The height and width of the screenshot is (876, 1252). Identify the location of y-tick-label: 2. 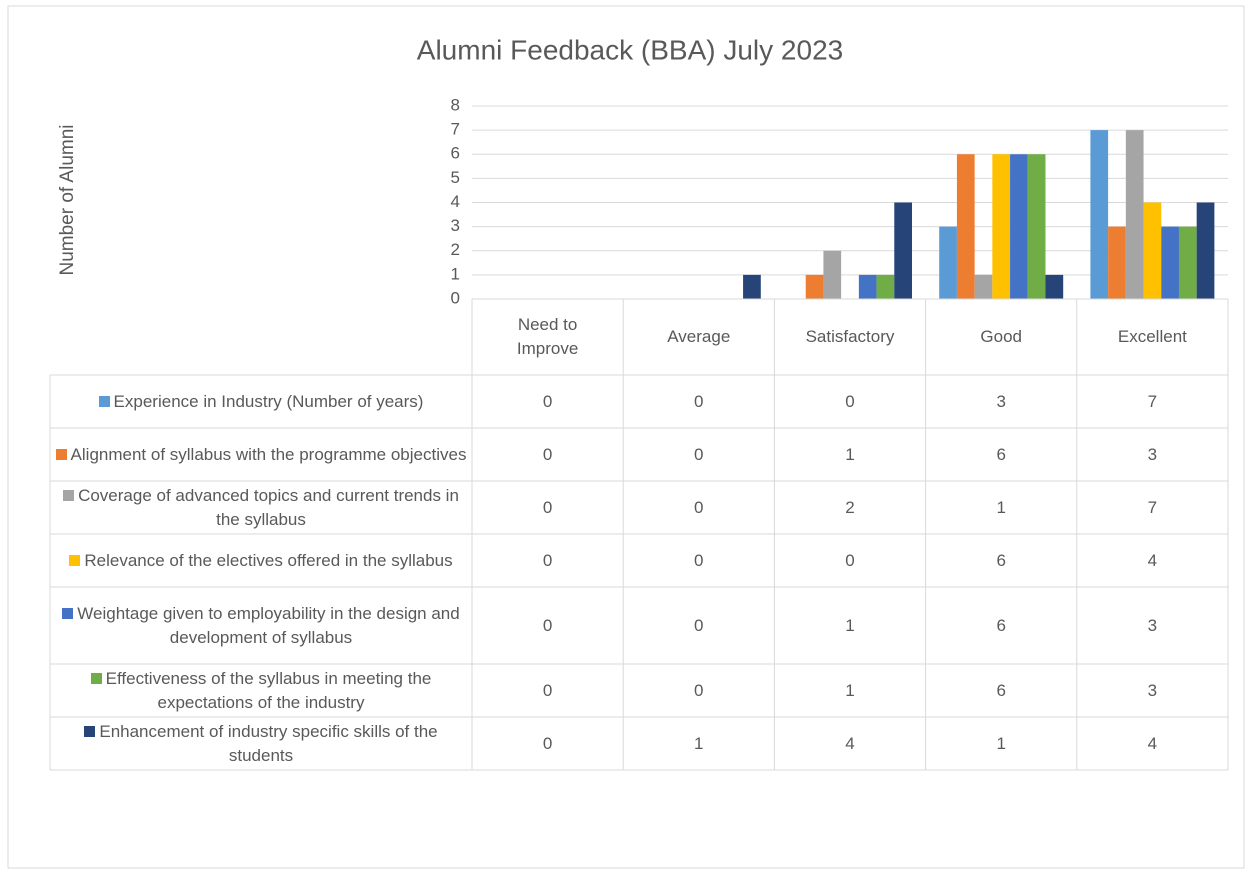
(455, 249).